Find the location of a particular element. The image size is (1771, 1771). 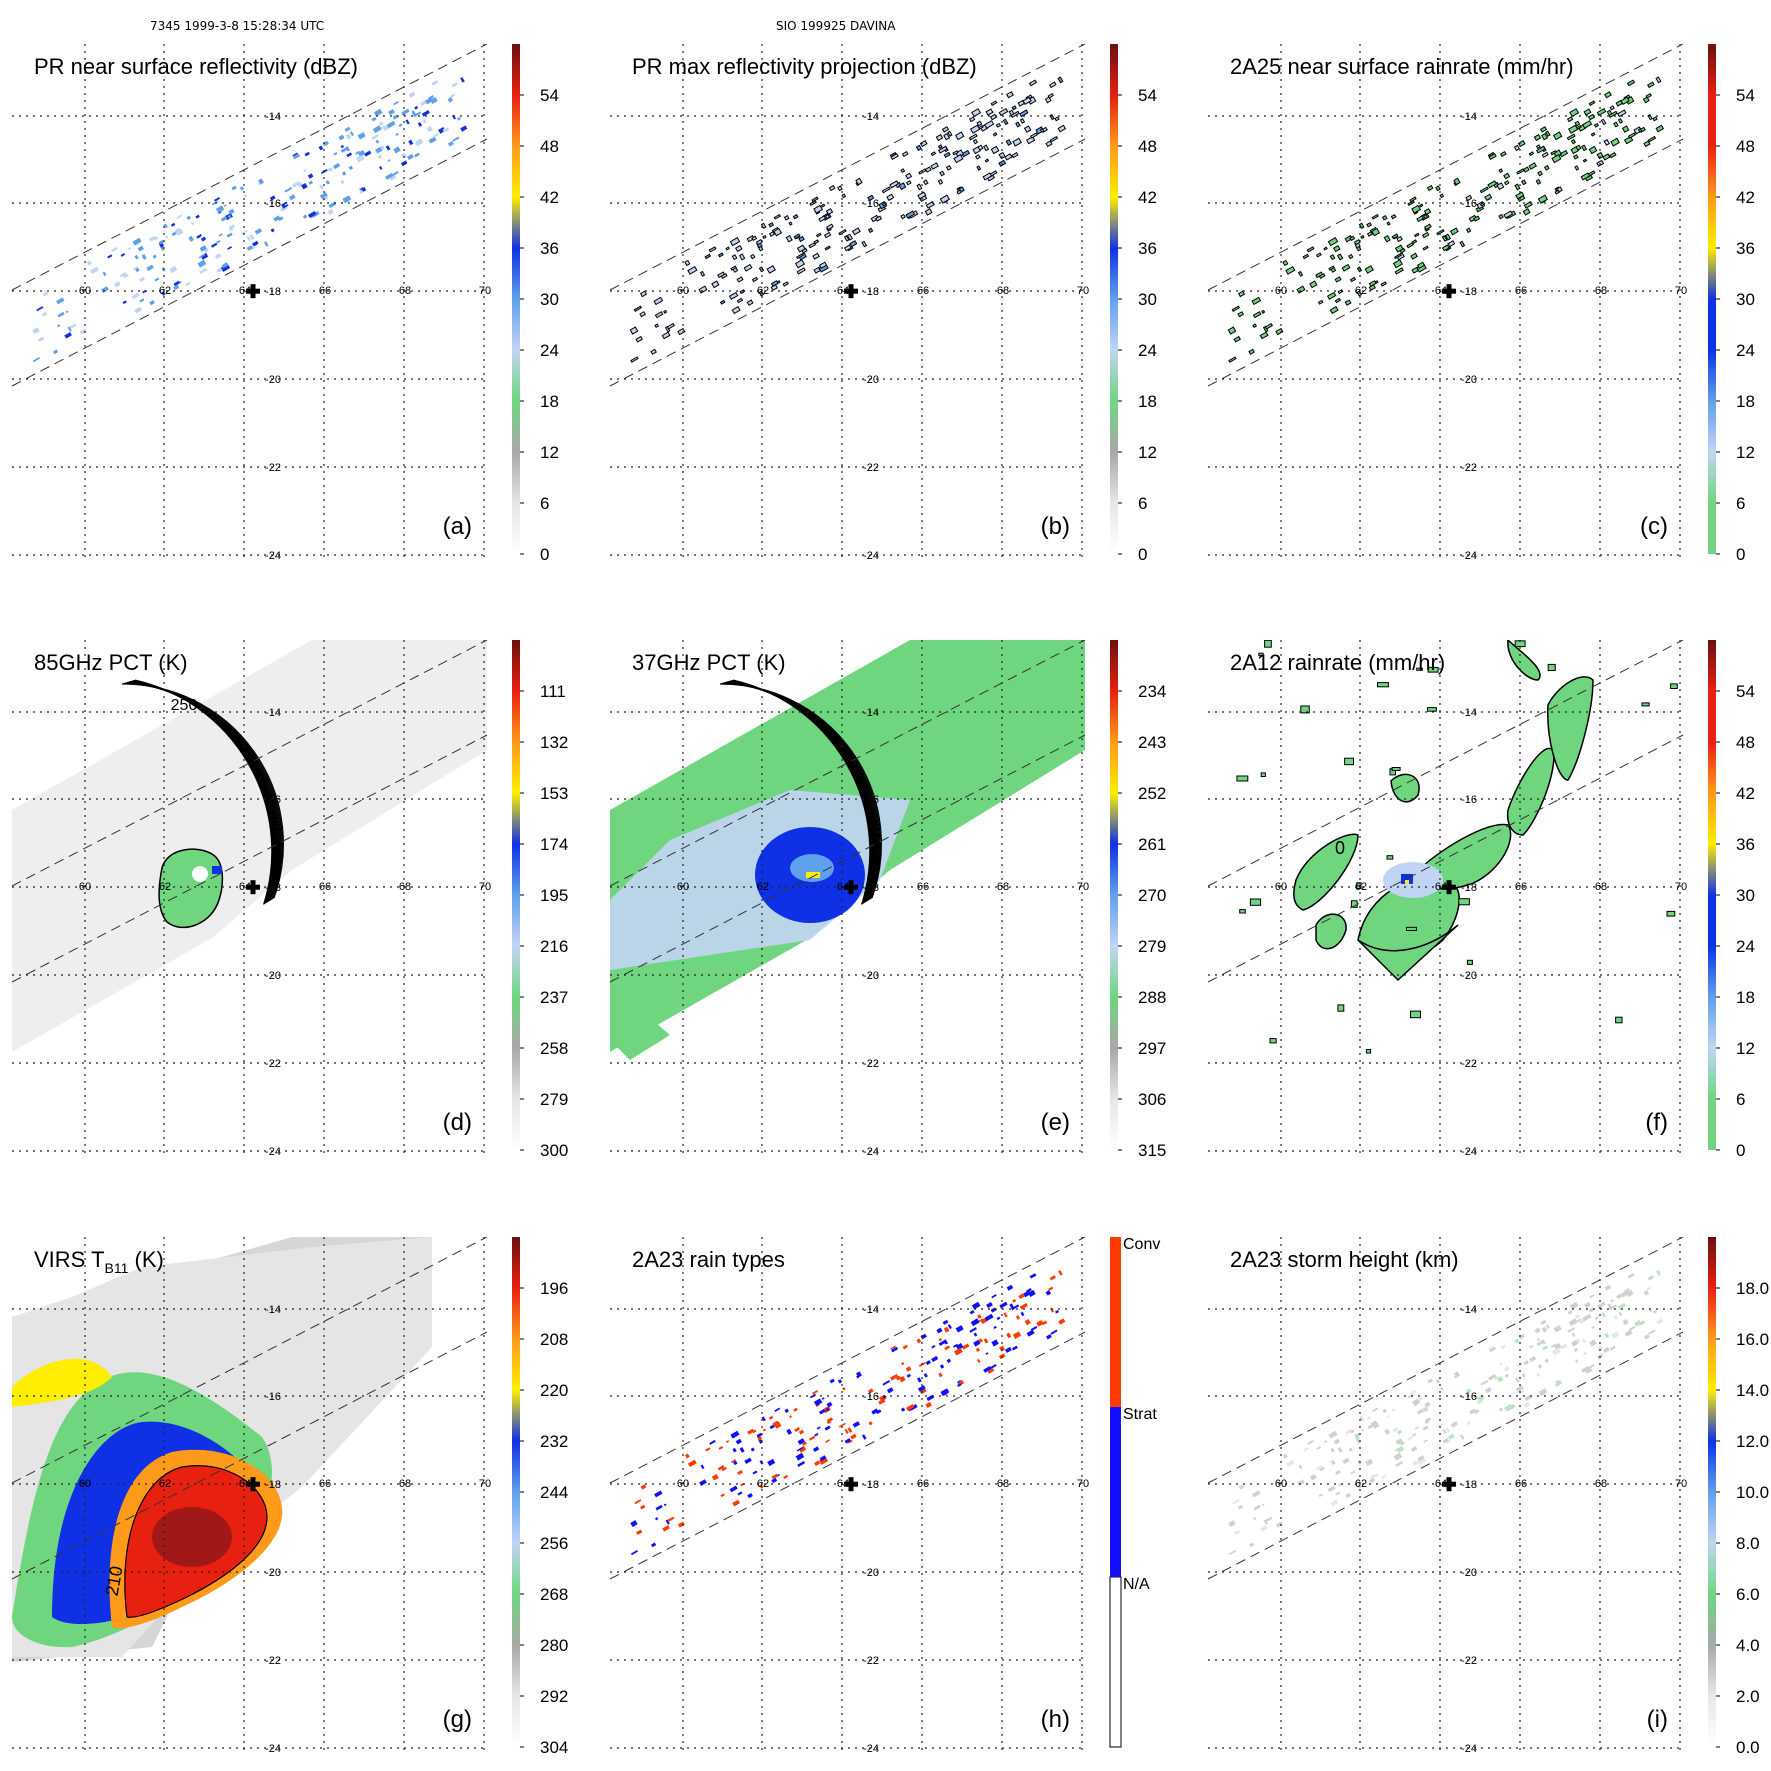

colorbar-label: 14.0 is located at coordinates (1752, 1390).